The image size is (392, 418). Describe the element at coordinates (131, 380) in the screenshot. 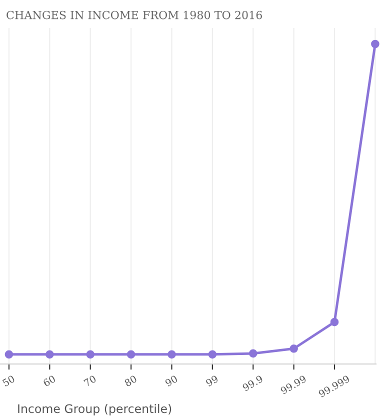

I see `x-tick-label: 80` at that location.